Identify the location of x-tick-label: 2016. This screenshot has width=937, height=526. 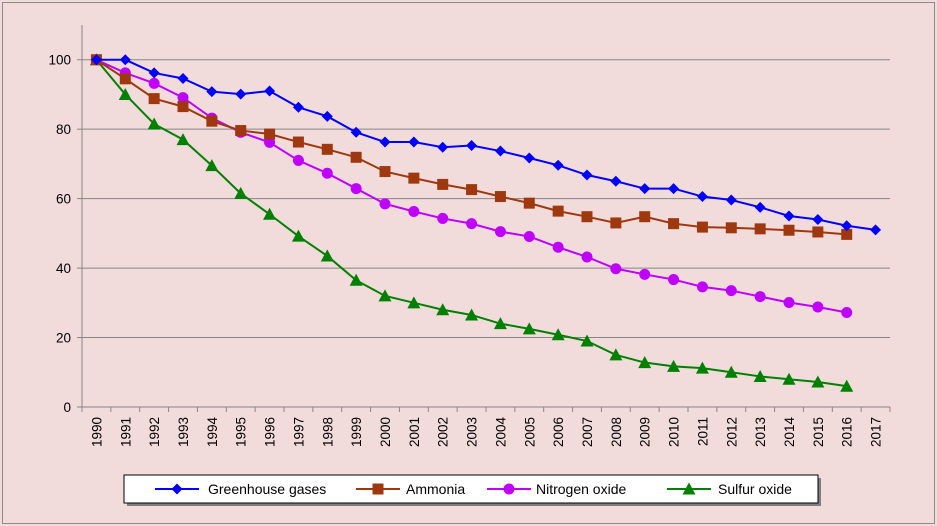
(847, 432).